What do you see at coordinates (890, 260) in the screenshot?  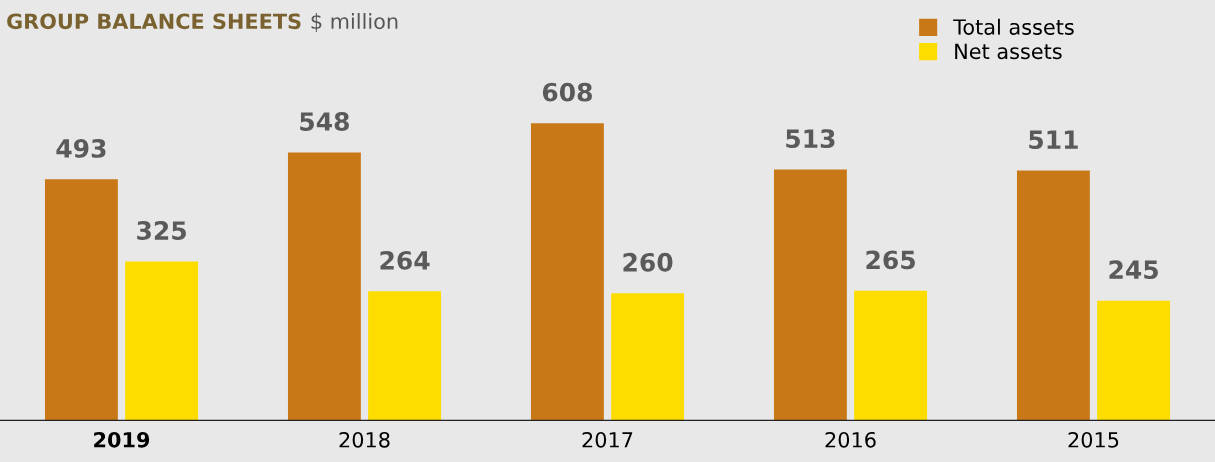 I see `data-label: 265` at bounding box center [890, 260].